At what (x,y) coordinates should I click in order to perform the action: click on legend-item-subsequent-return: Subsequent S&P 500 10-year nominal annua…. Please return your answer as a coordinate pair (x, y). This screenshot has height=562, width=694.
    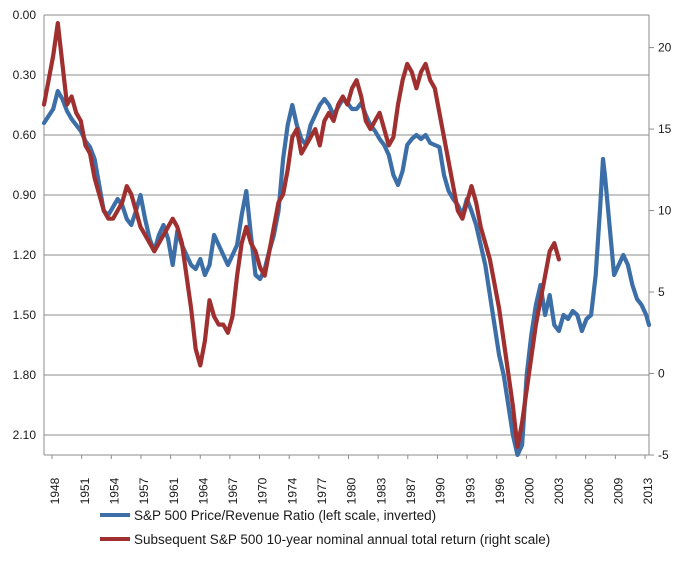
    Looking at the image, I should click on (325, 539).